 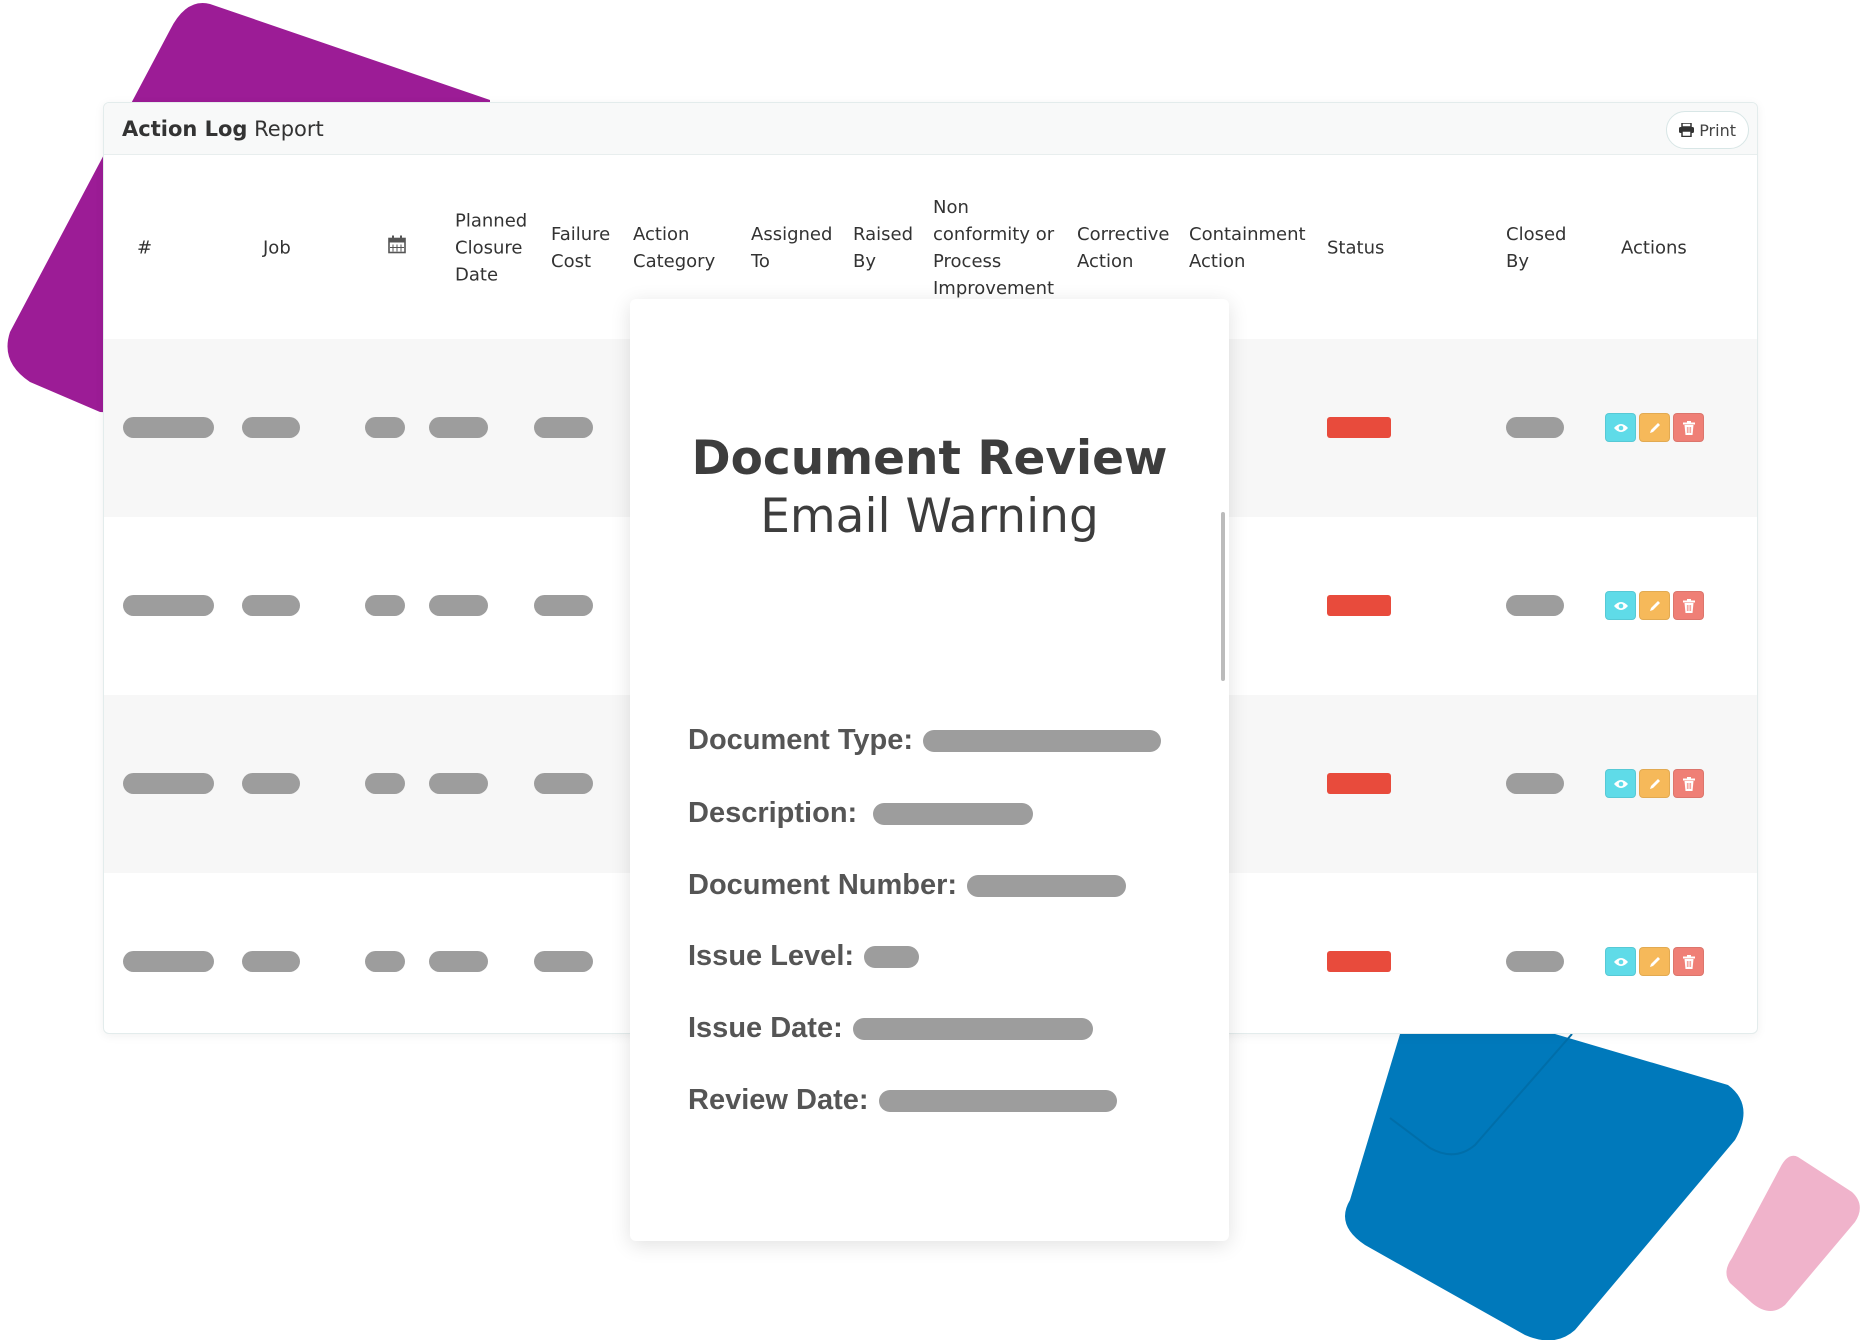 I want to click on col-closed-by: Closed By, so click(x=1536, y=248).